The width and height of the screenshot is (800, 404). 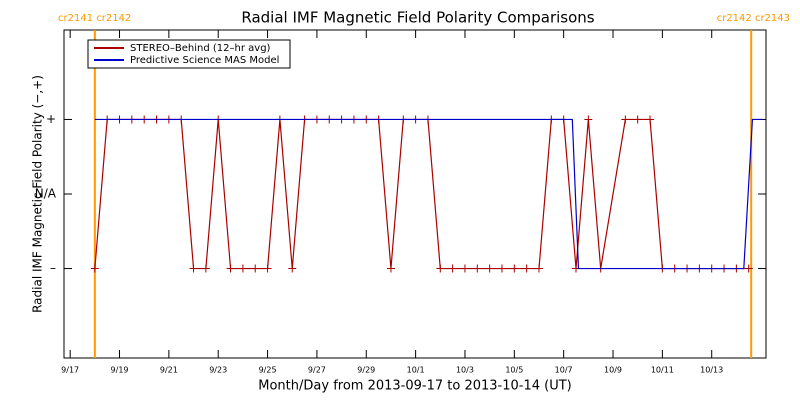 I want to click on x-tick-label: 10/9, so click(x=613, y=370).